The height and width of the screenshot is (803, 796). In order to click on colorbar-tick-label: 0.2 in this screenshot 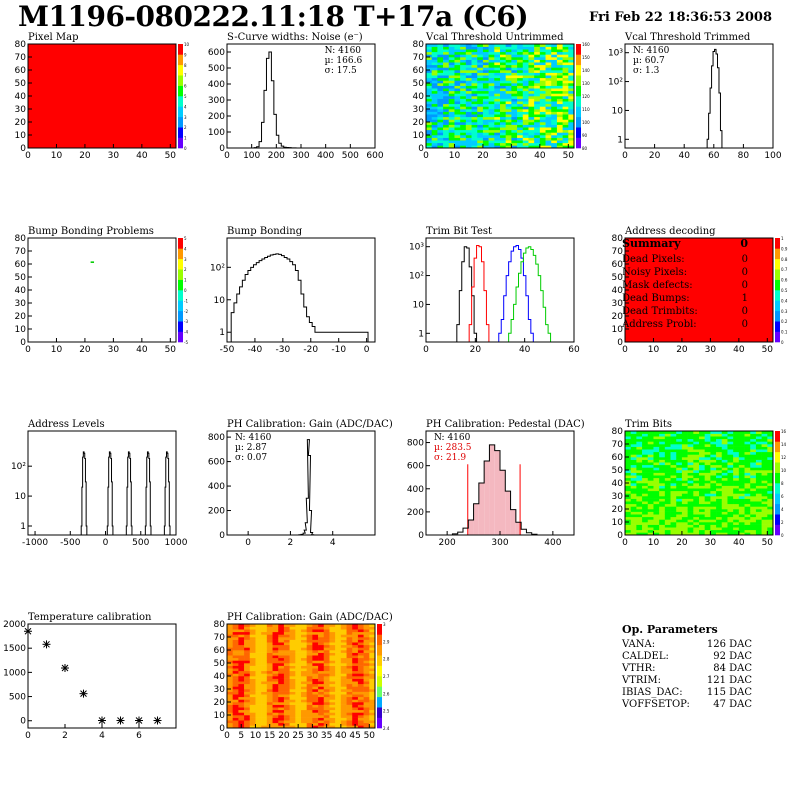, I will do `click(784, 321)`.